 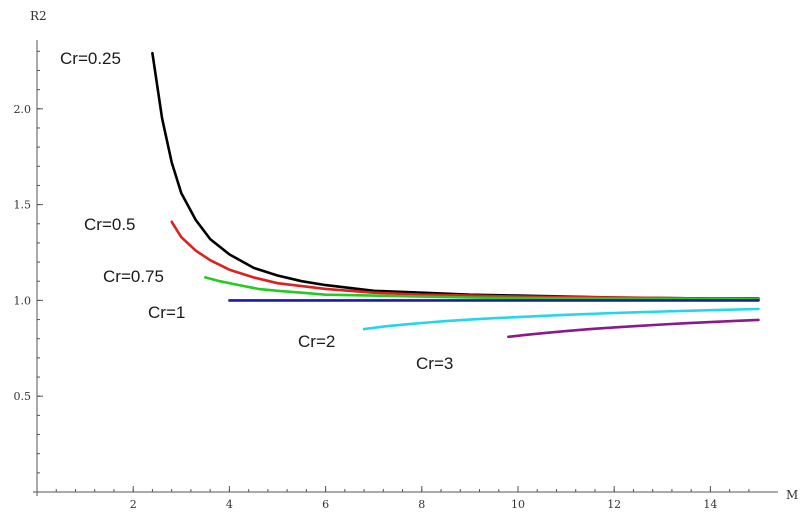 I want to click on x-tick-label: 14, so click(x=710, y=504).